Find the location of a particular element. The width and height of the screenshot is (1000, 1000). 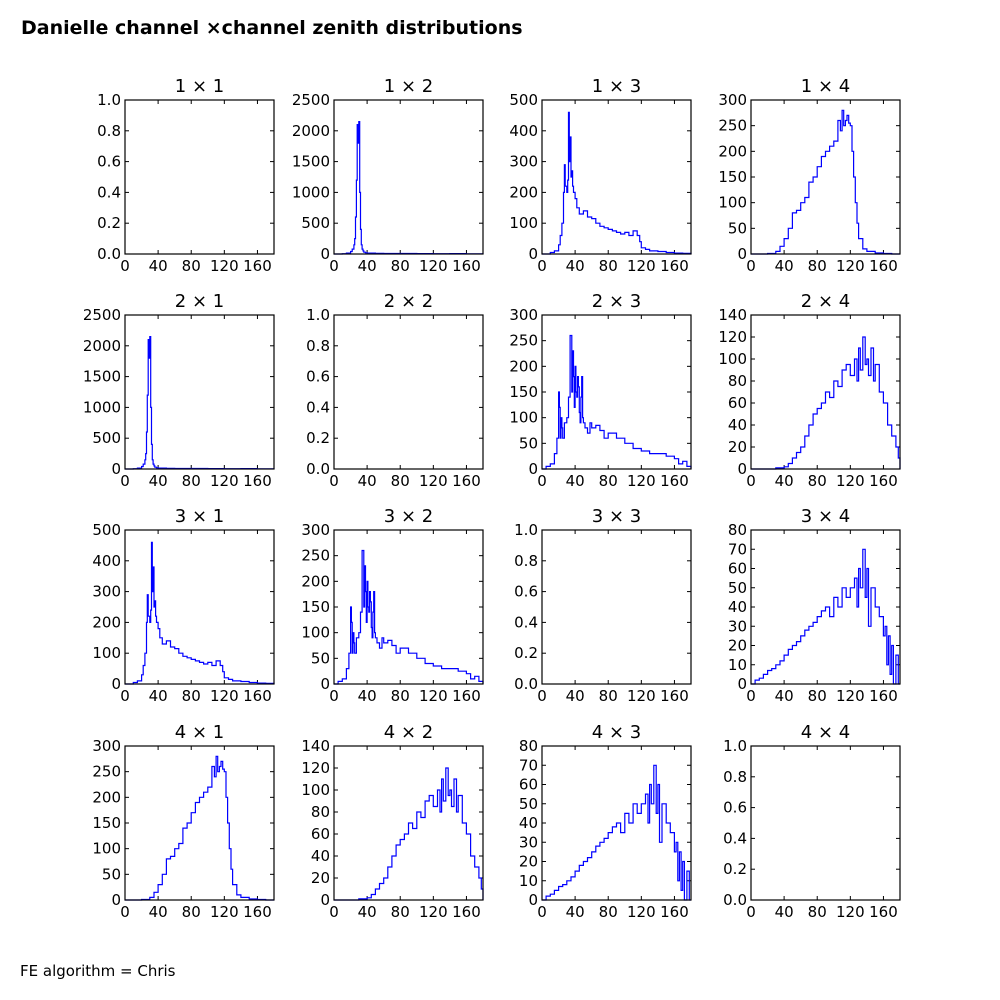

panel-title: 2 × 4 is located at coordinates (825, 301).